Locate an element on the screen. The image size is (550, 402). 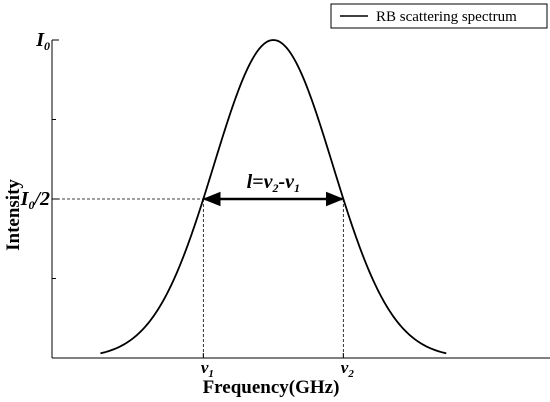
legend-label: RB scattering spectrum is located at coordinates (446, 17).